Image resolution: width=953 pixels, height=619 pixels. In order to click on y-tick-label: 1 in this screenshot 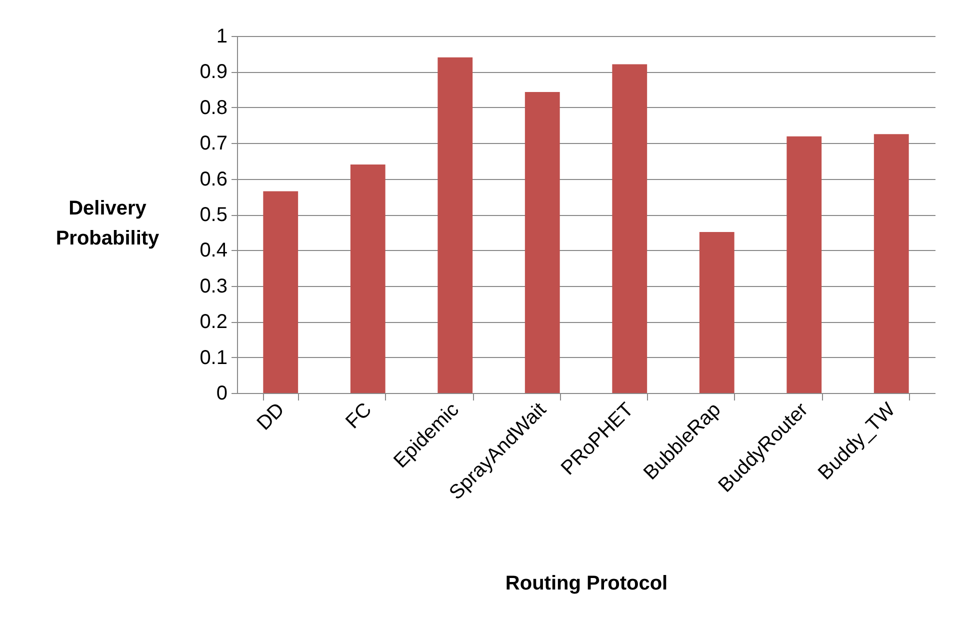, I will do `click(222, 37)`.